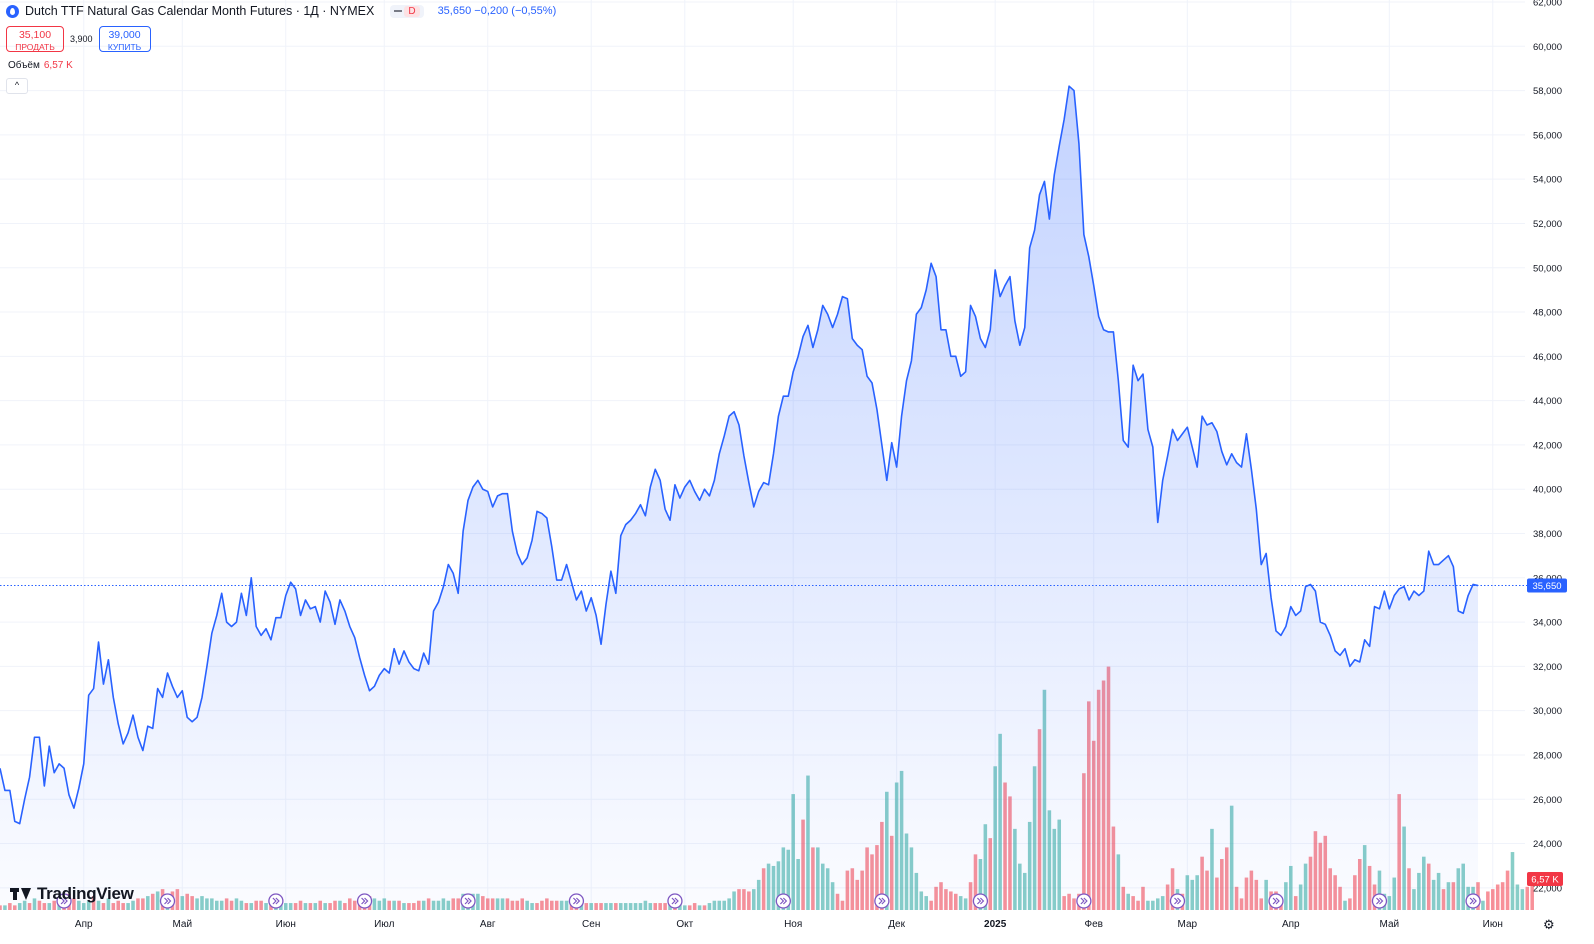 The height and width of the screenshot is (944, 1594). Describe the element at coordinates (454, 11) in the screenshot. I see `last-price-value: 35,650` at that location.